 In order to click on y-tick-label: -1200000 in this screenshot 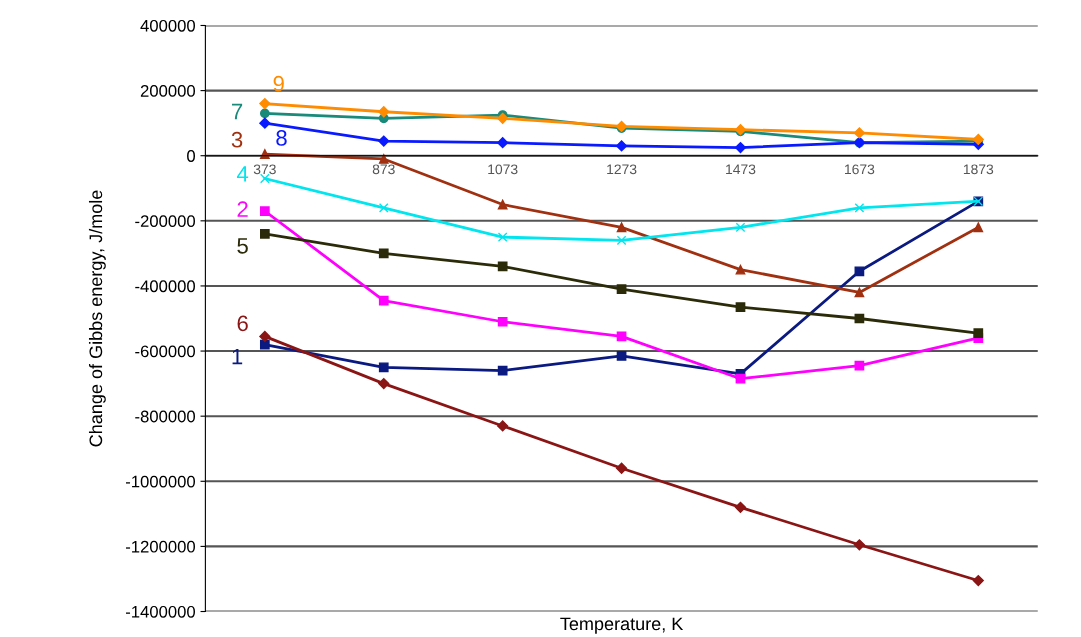, I will do `click(160, 546)`.